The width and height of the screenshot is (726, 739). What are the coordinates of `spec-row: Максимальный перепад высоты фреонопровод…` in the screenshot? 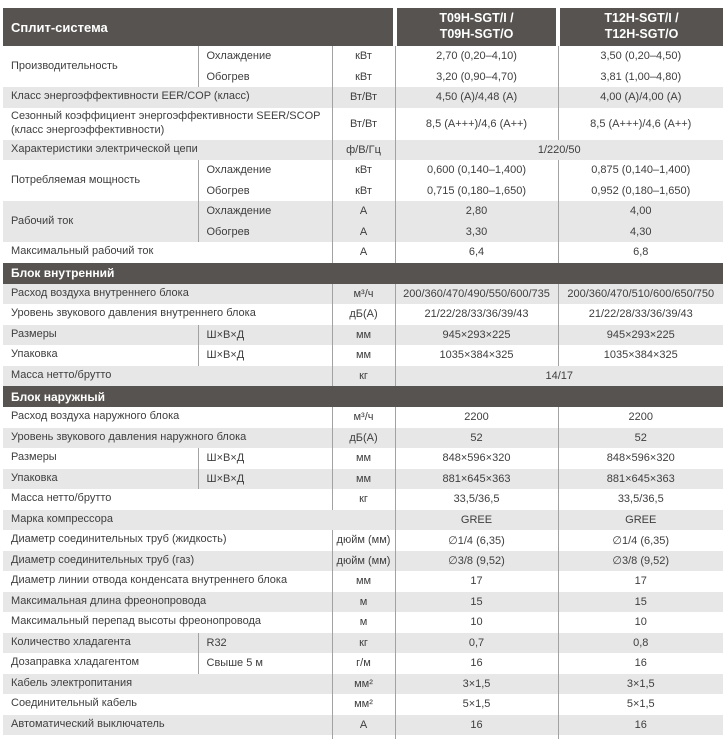 It's located at (363, 622).